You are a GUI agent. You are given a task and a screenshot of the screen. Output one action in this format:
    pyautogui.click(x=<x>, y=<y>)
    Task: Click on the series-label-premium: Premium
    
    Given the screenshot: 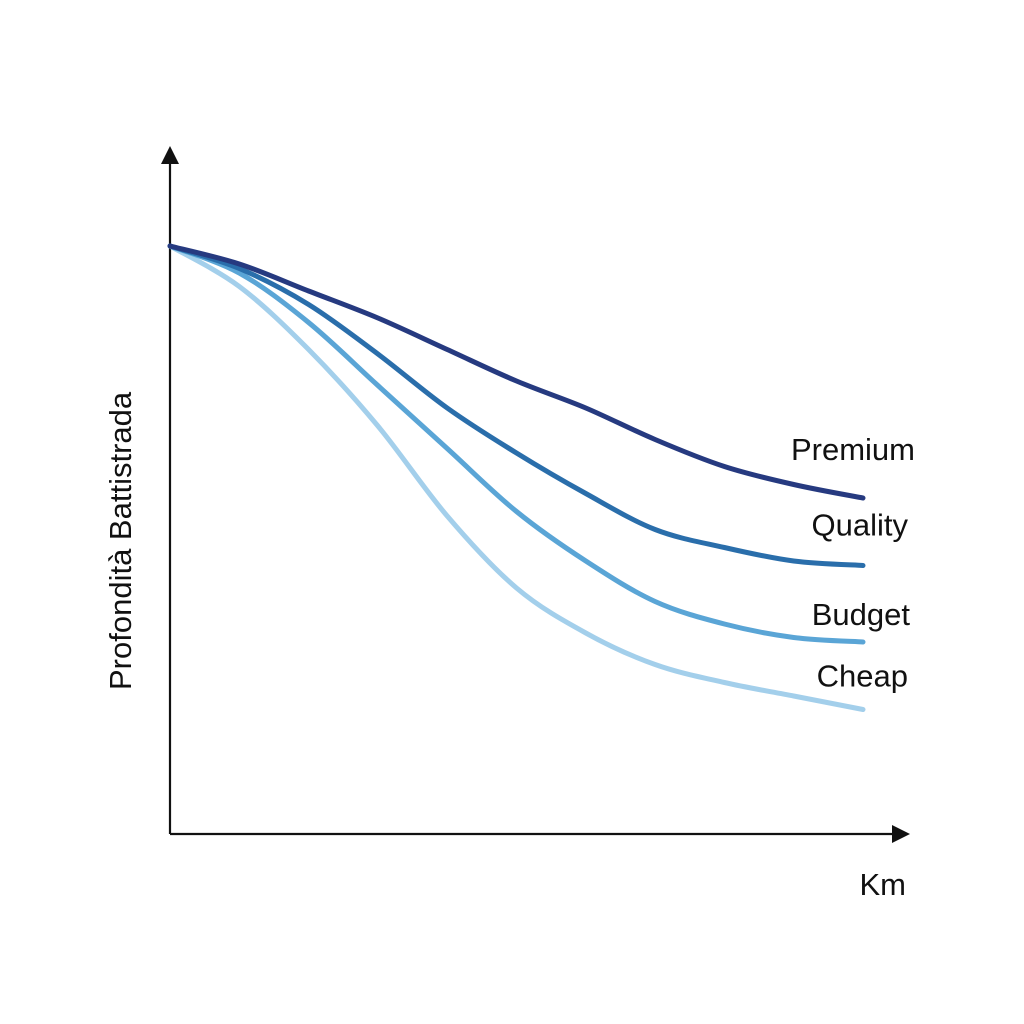 What is the action you would take?
    pyautogui.click(x=853, y=449)
    